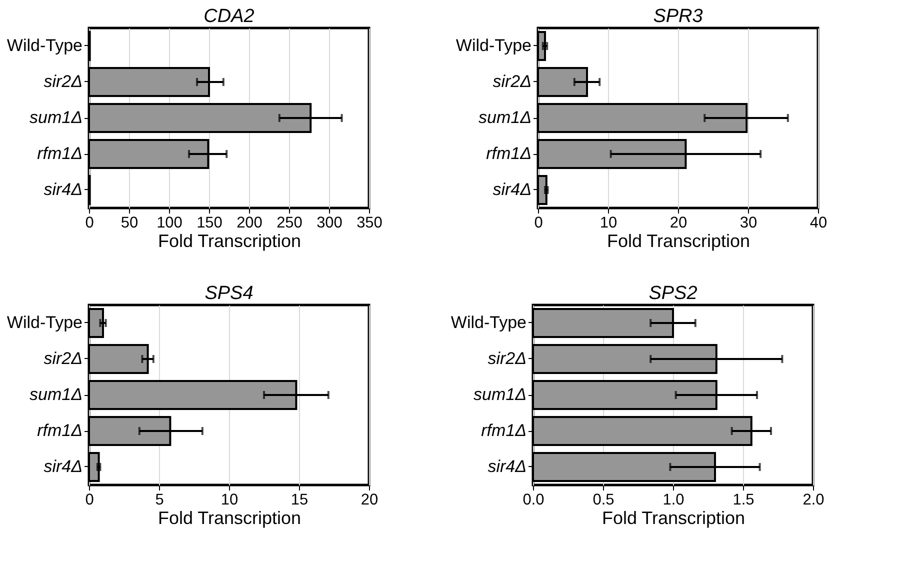 This screenshot has height=562, width=922. Describe the element at coordinates (229, 293) in the screenshot. I see `chart-title: SPS4` at that location.